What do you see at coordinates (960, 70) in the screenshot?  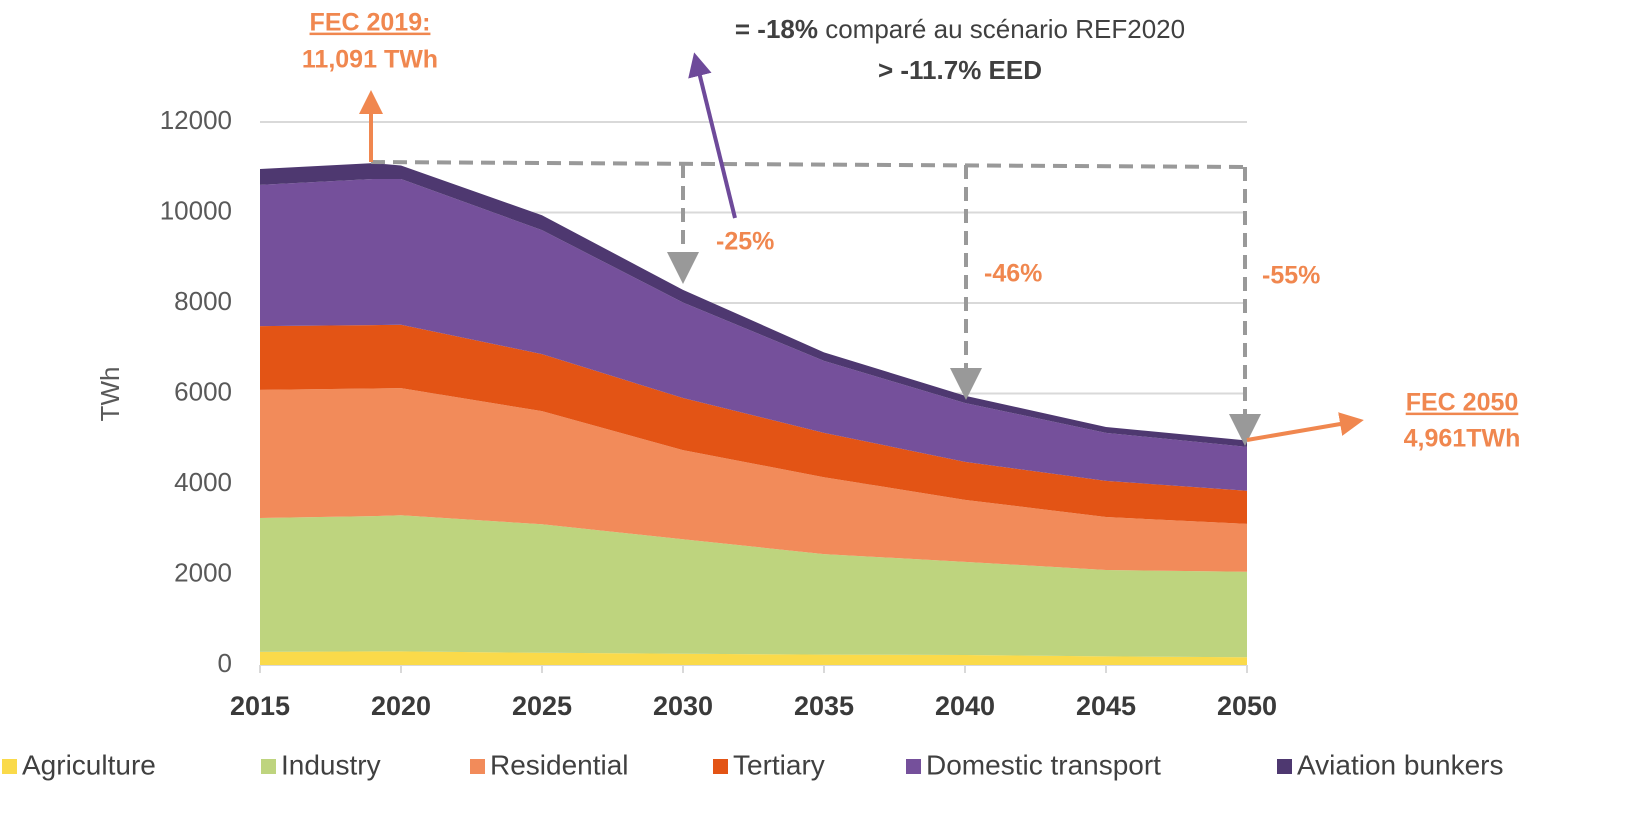 I see `annotation: > -11.7% EED` at bounding box center [960, 70].